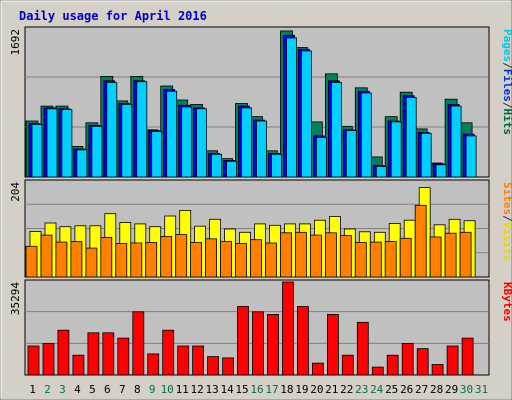 This screenshot has height=400, width=512. I want to click on day-label-1: 1, so click(32, 389).